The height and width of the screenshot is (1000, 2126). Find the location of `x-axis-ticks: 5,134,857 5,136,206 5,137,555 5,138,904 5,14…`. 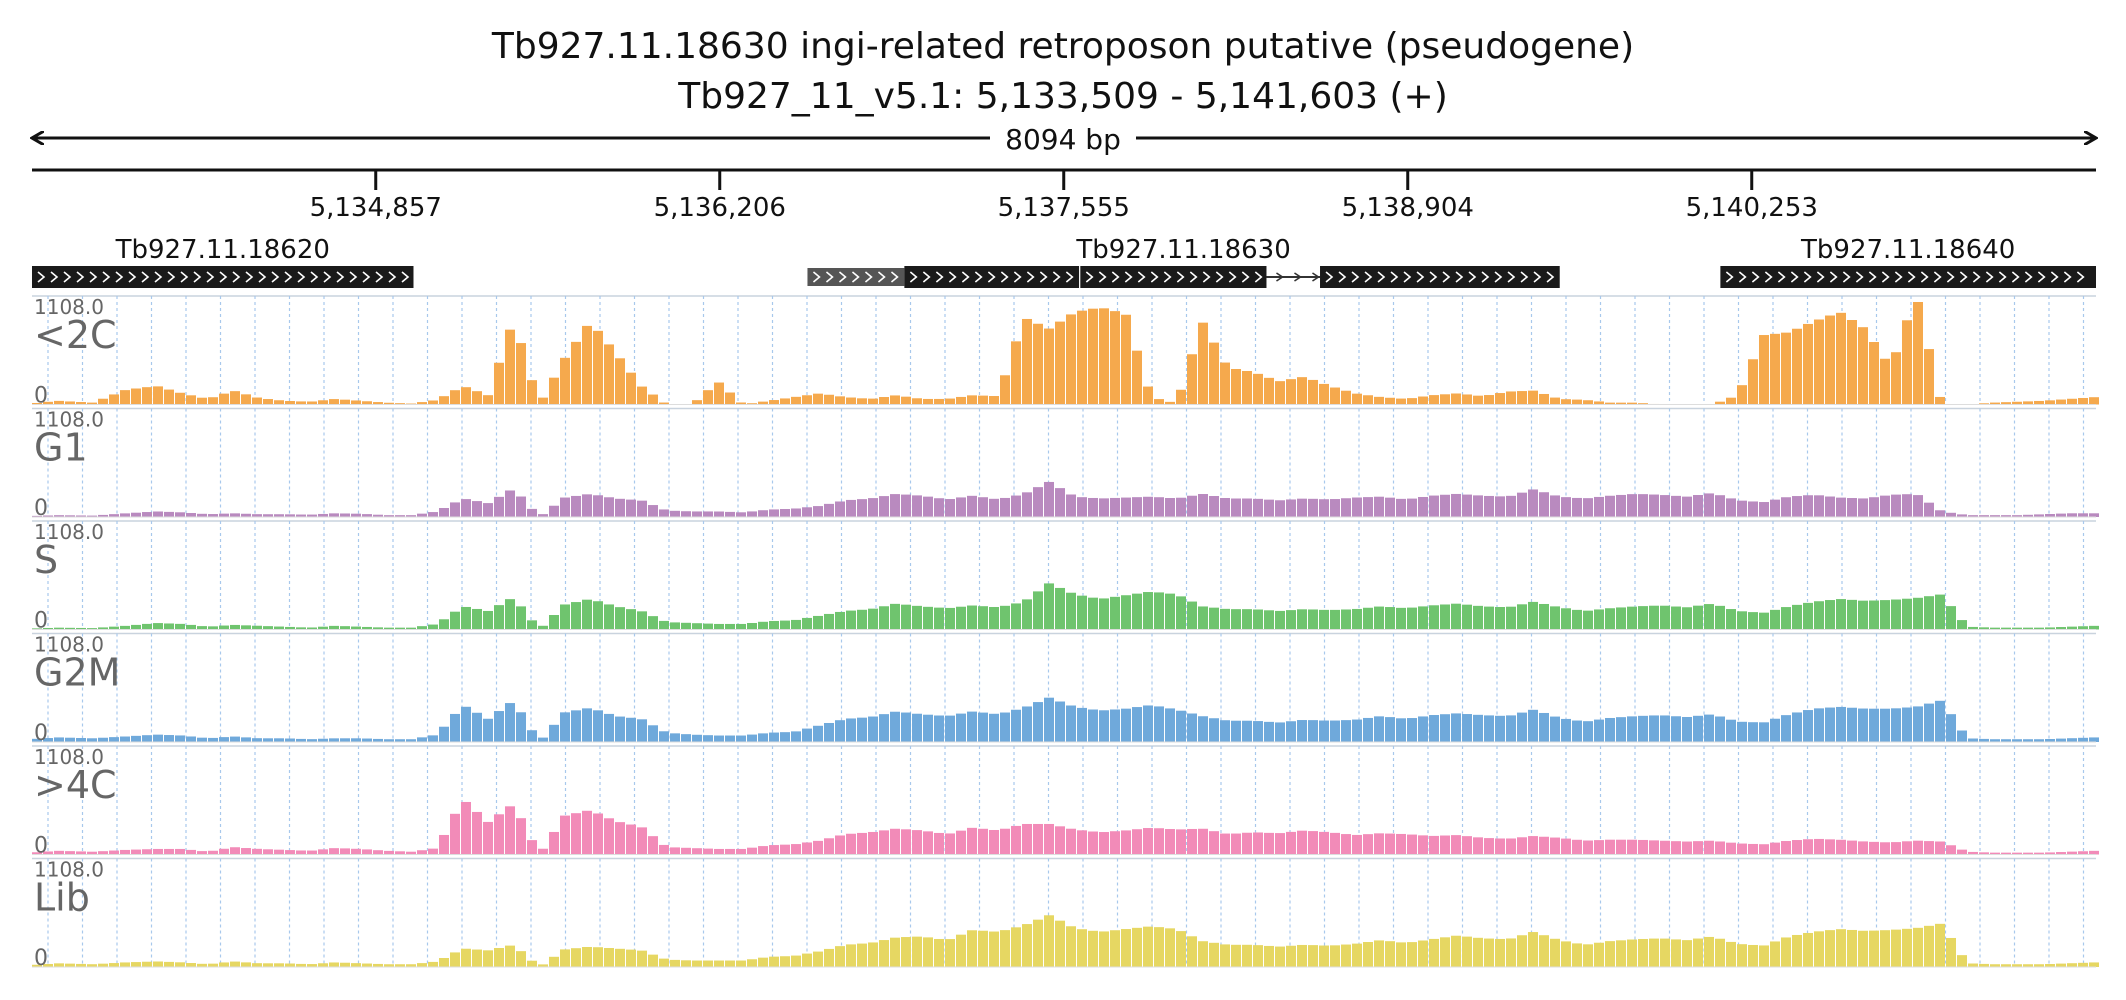

x-axis-ticks: 5,134,857 5,136,206 5,137,555 5,138,904 5,14… is located at coordinates (1064, 196).